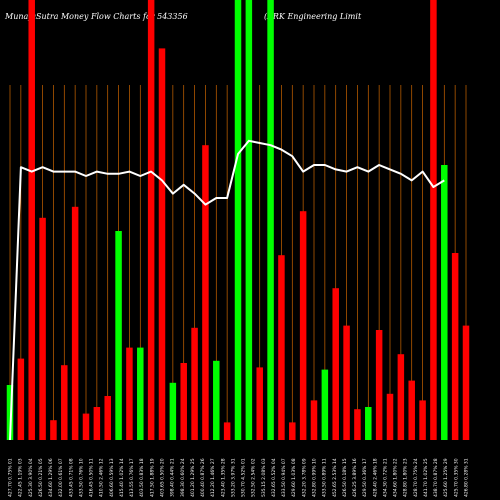 This screenshot has width=500, height=500. What do you see at coordinates (163, 477) in the screenshot?
I see `x-tick-label-16: 403.65 0.50% 20` at bounding box center [163, 477].